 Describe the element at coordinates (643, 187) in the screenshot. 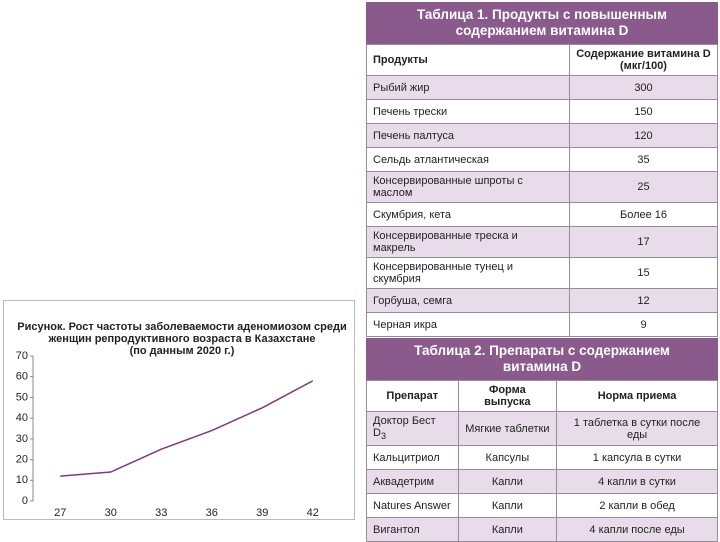

I see `cell: 25` at that location.